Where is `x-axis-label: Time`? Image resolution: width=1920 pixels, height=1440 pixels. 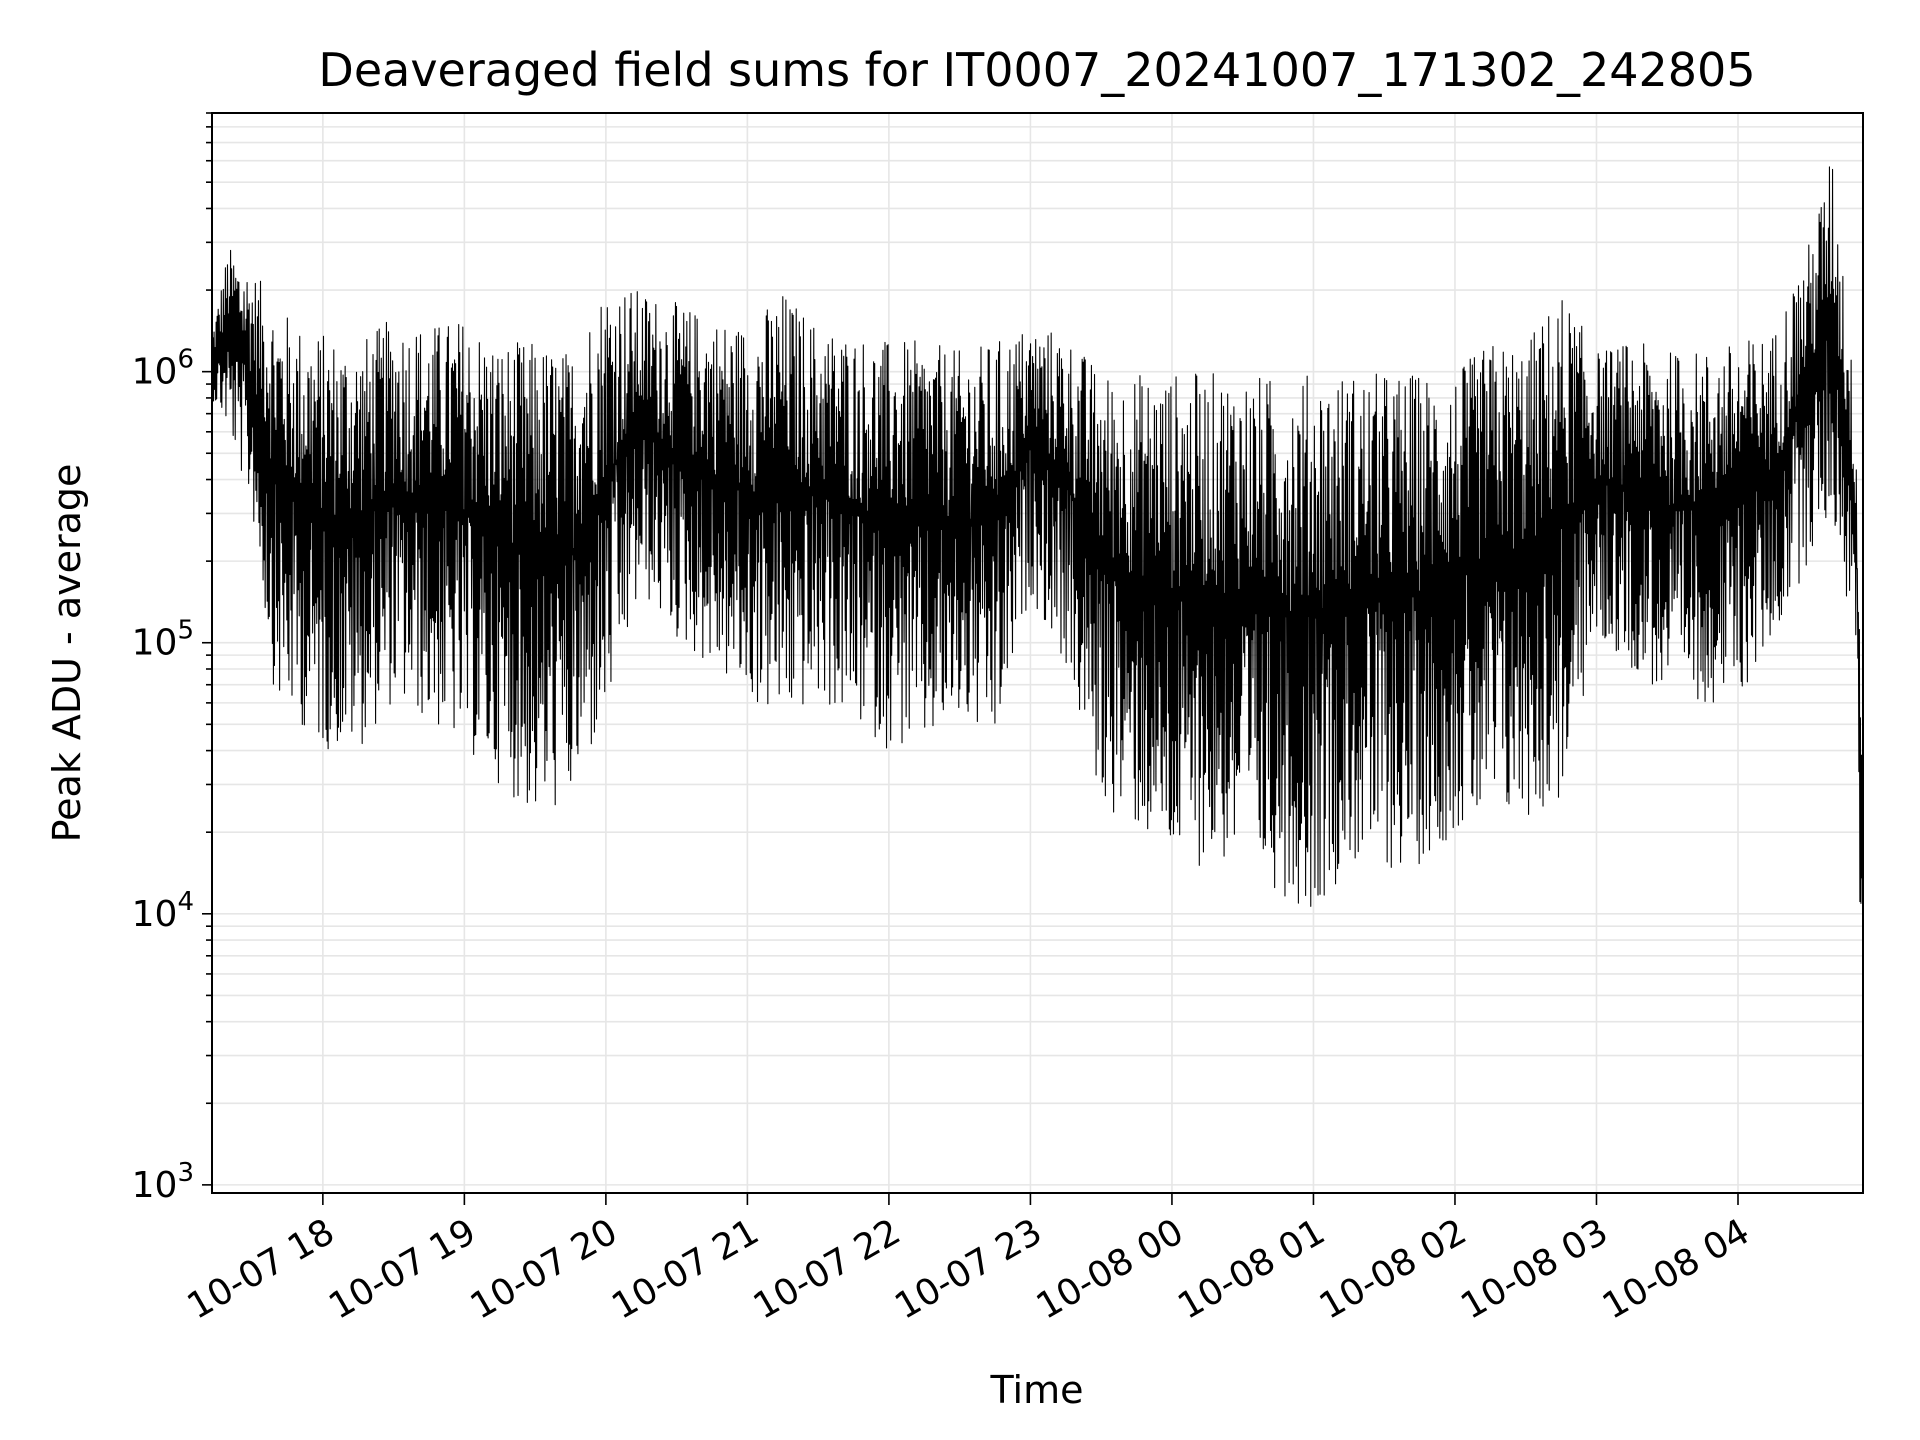 x-axis-label: Time is located at coordinates (1037, 1390).